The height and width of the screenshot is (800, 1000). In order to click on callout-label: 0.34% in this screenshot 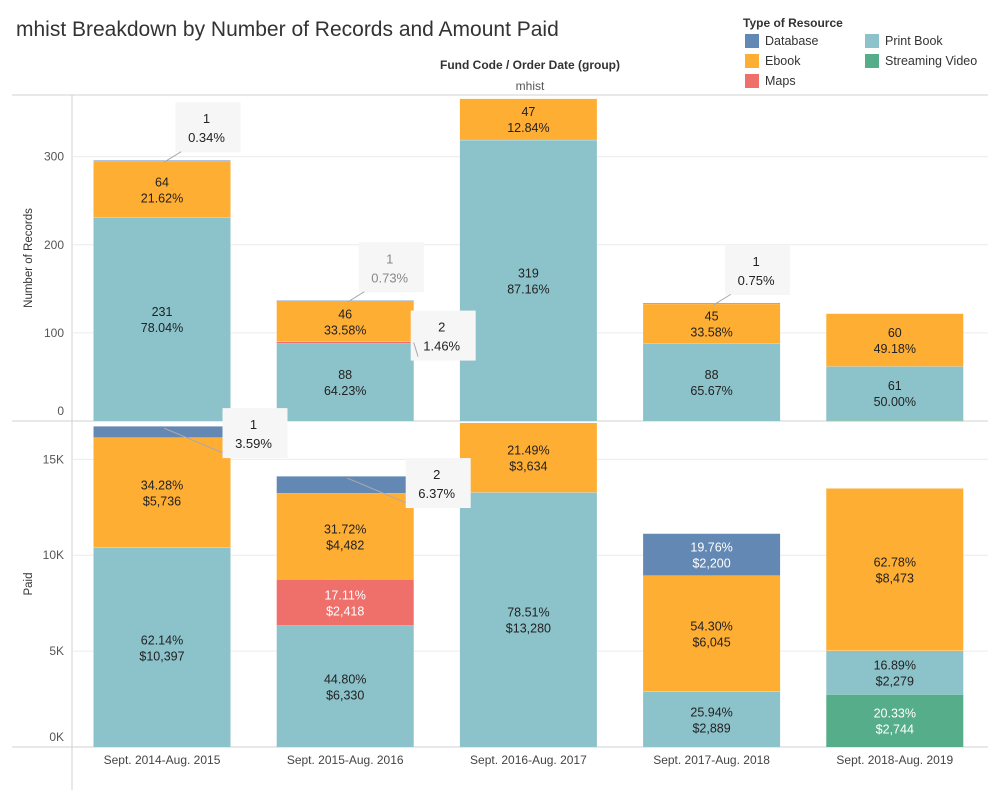, I will do `click(206, 137)`.